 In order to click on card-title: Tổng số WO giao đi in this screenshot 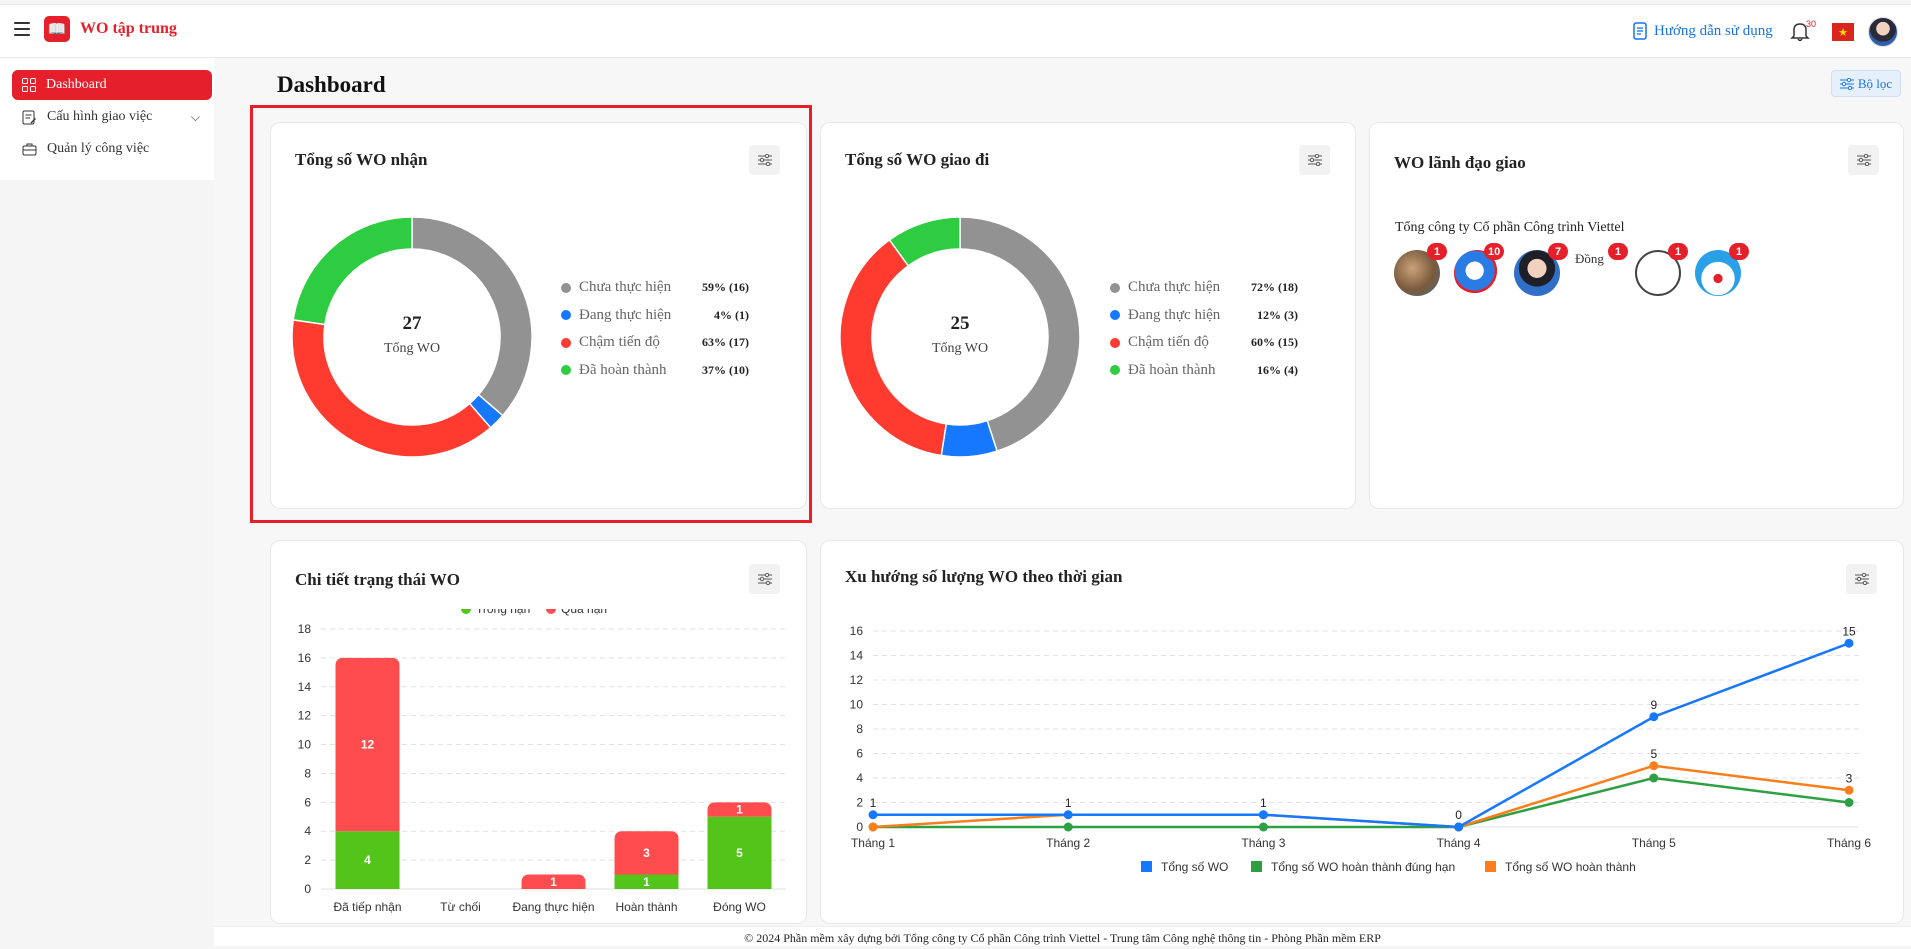, I will do `click(917, 159)`.